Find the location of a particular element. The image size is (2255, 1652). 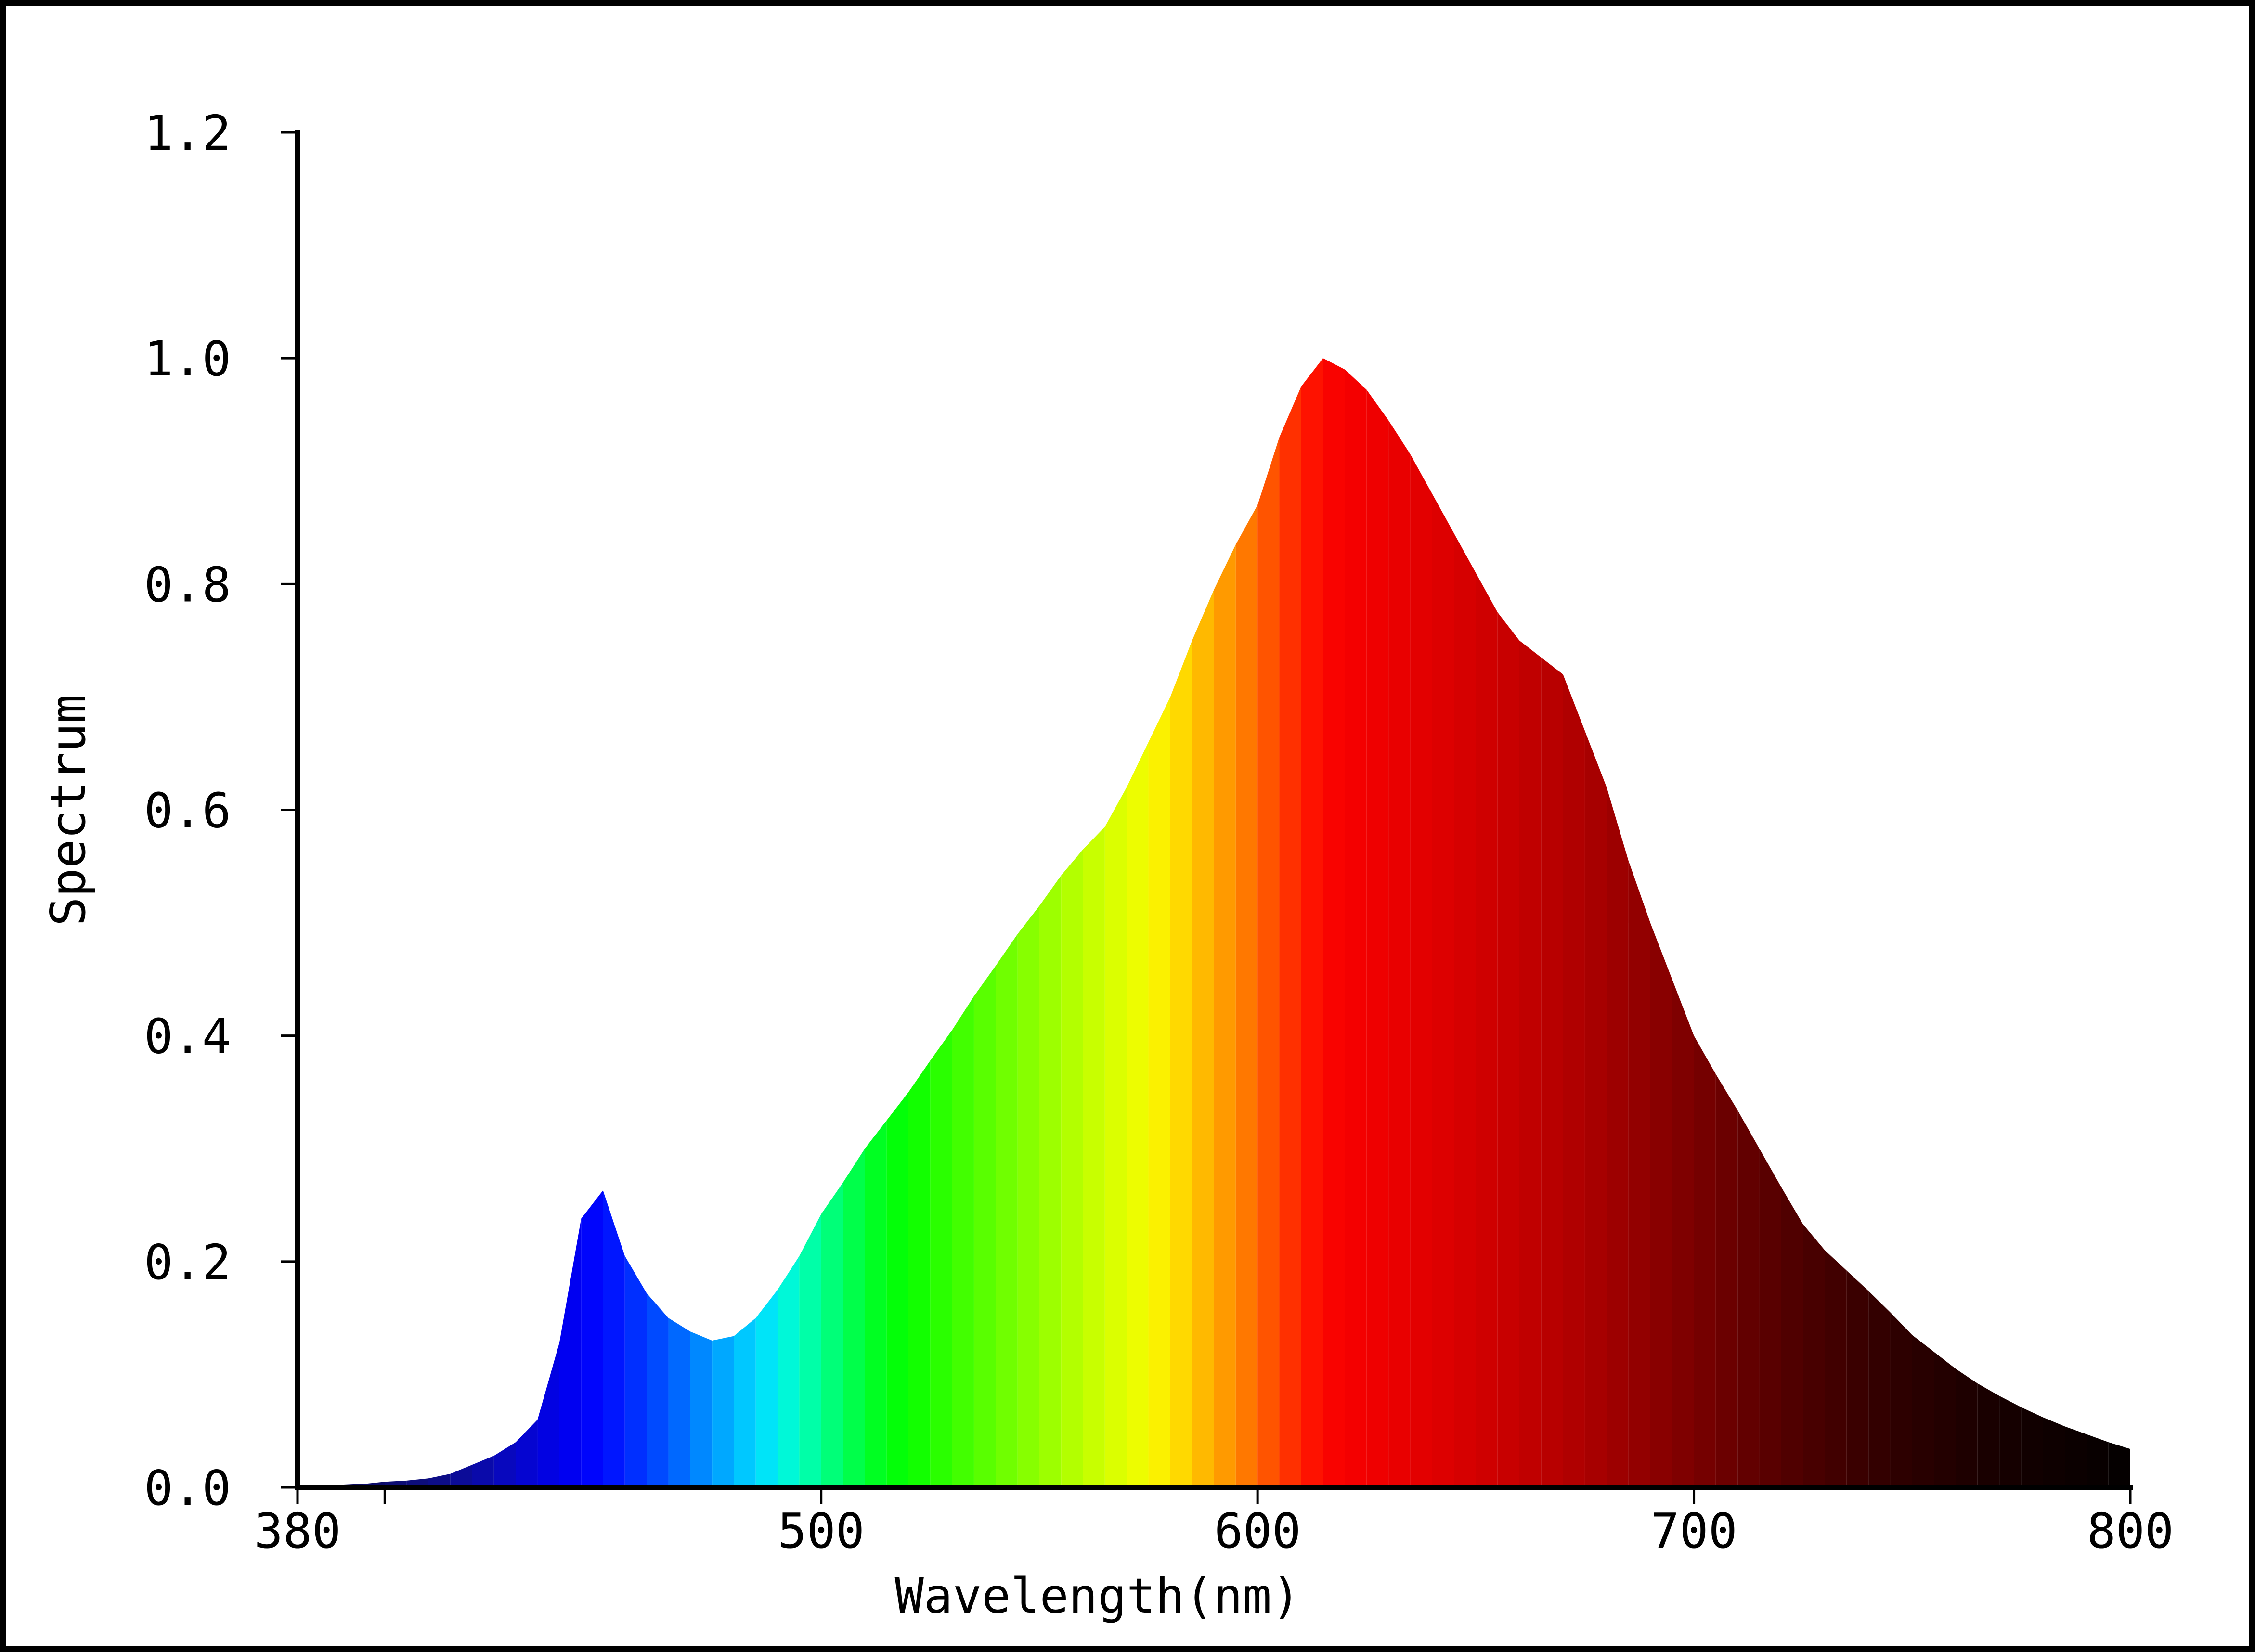

y-tick-label: 1.0 is located at coordinates (187, 359).